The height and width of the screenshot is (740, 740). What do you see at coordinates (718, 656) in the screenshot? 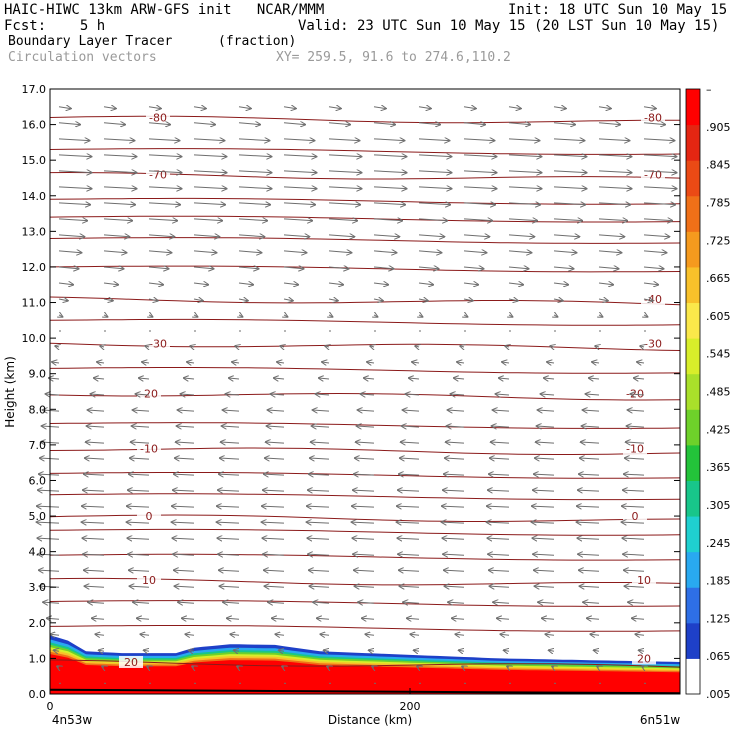
I see `colorbar-tick-label: .065` at bounding box center [718, 656].